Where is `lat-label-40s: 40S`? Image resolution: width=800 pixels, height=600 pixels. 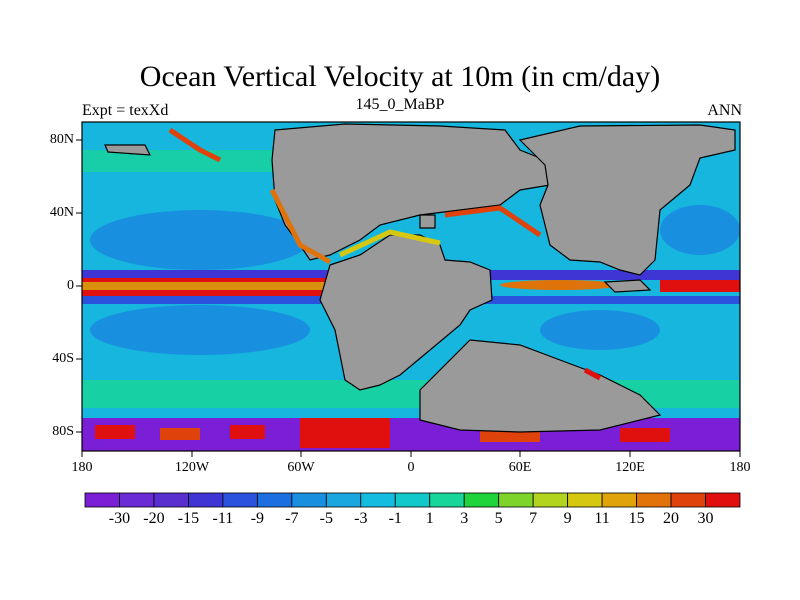
lat-label-40s: 40S is located at coordinates (63, 358).